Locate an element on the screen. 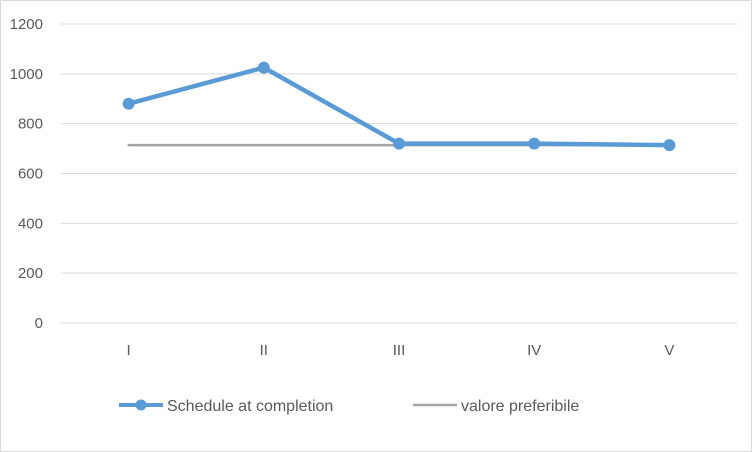 Image resolution: width=752 pixels, height=452 pixels. series-schedule-at-completion is located at coordinates (399, 106).